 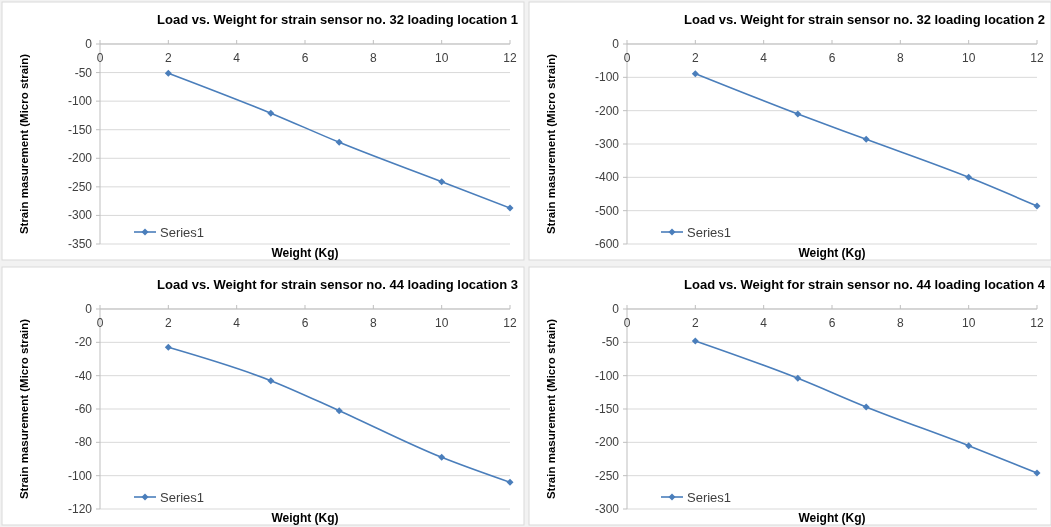 What do you see at coordinates (337, 284) in the screenshot?
I see `chart-title: Load vs. Weight for strain sensor no. 44 loading location 3` at bounding box center [337, 284].